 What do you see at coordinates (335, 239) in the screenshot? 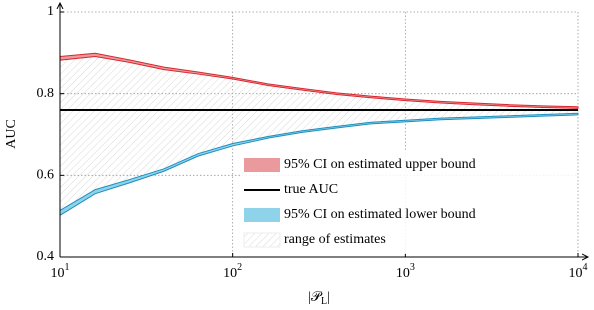
I see `legend-label: range of estimates` at bounding box center [335, 239].